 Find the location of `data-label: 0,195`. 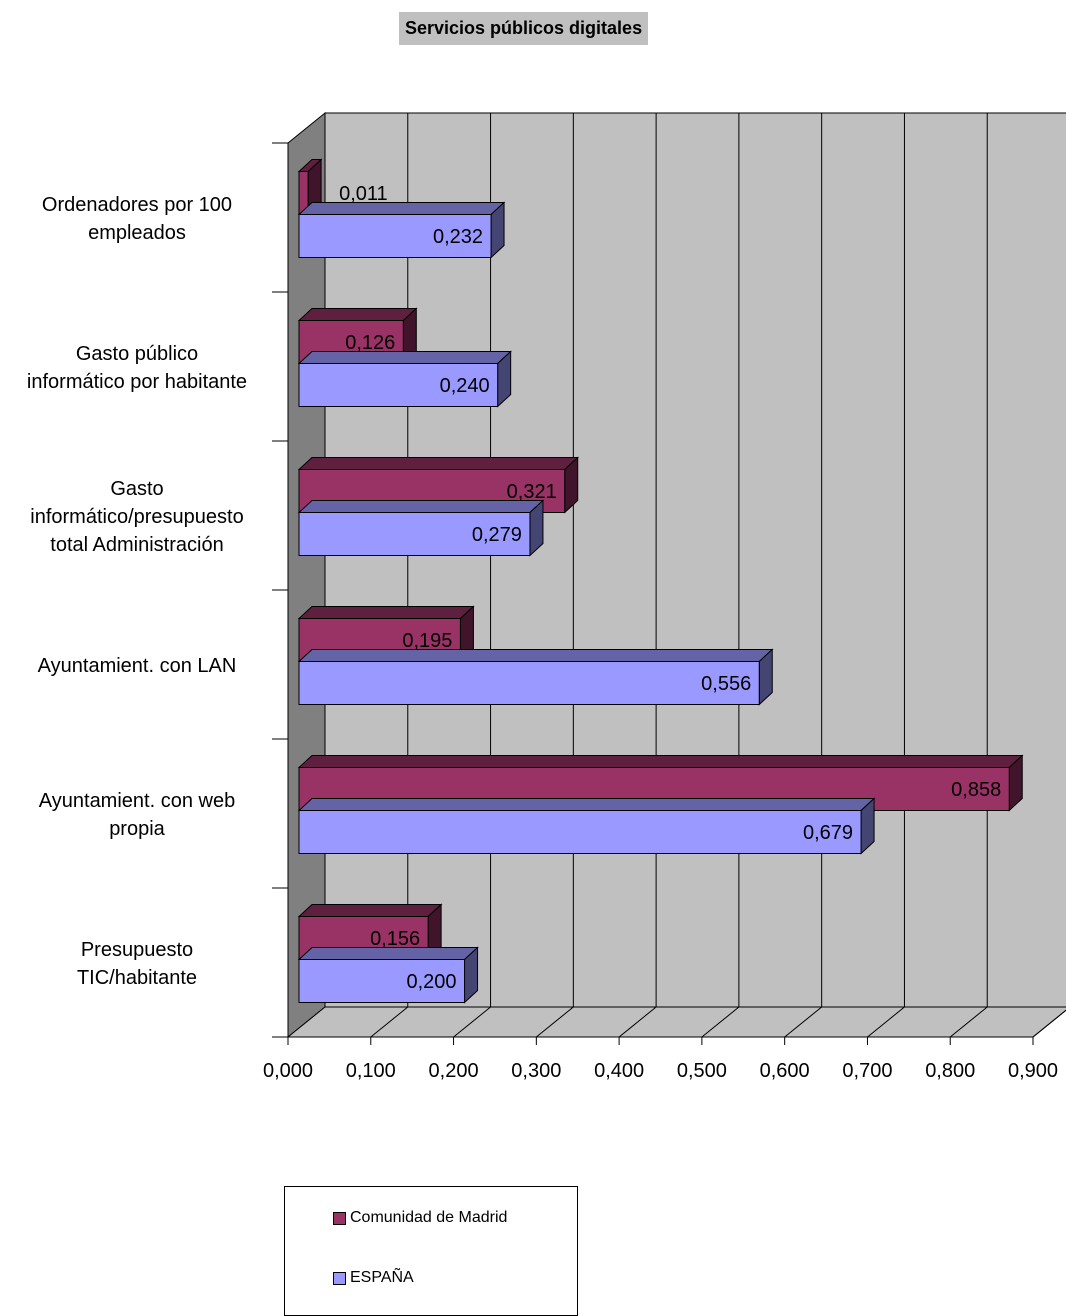

data-label: 0,195 is located at coordinates (427, 641).